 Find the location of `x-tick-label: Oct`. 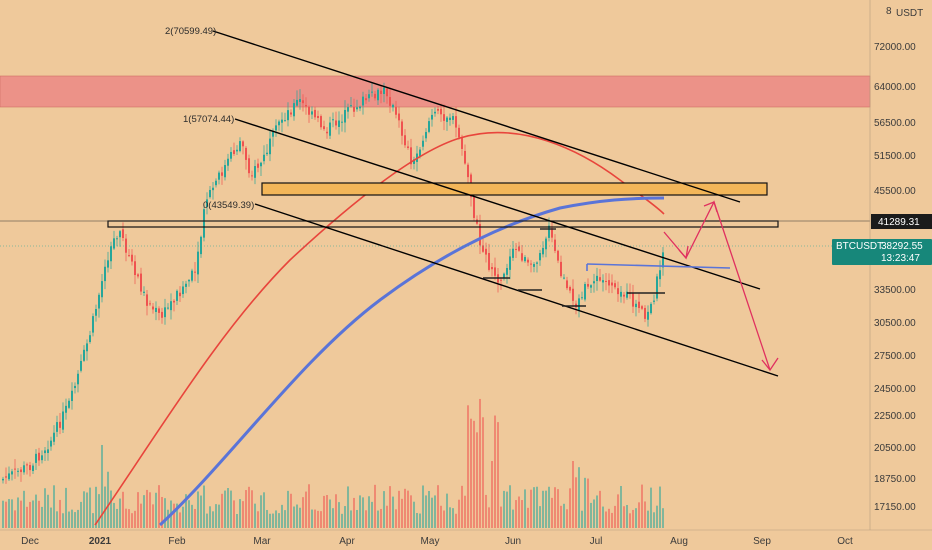

x-tick-label: Oct is located at coordinates (845, 541).